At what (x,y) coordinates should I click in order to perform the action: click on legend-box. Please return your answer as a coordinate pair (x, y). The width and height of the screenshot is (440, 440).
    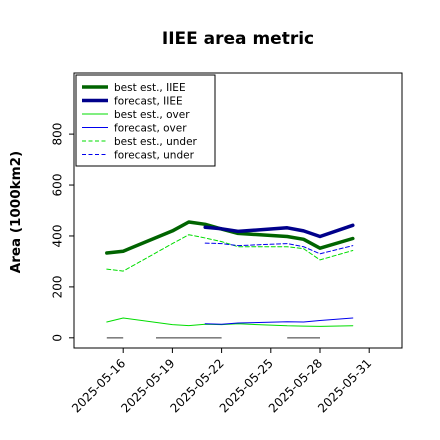
    Looking at the image, I should click on (145, 120).